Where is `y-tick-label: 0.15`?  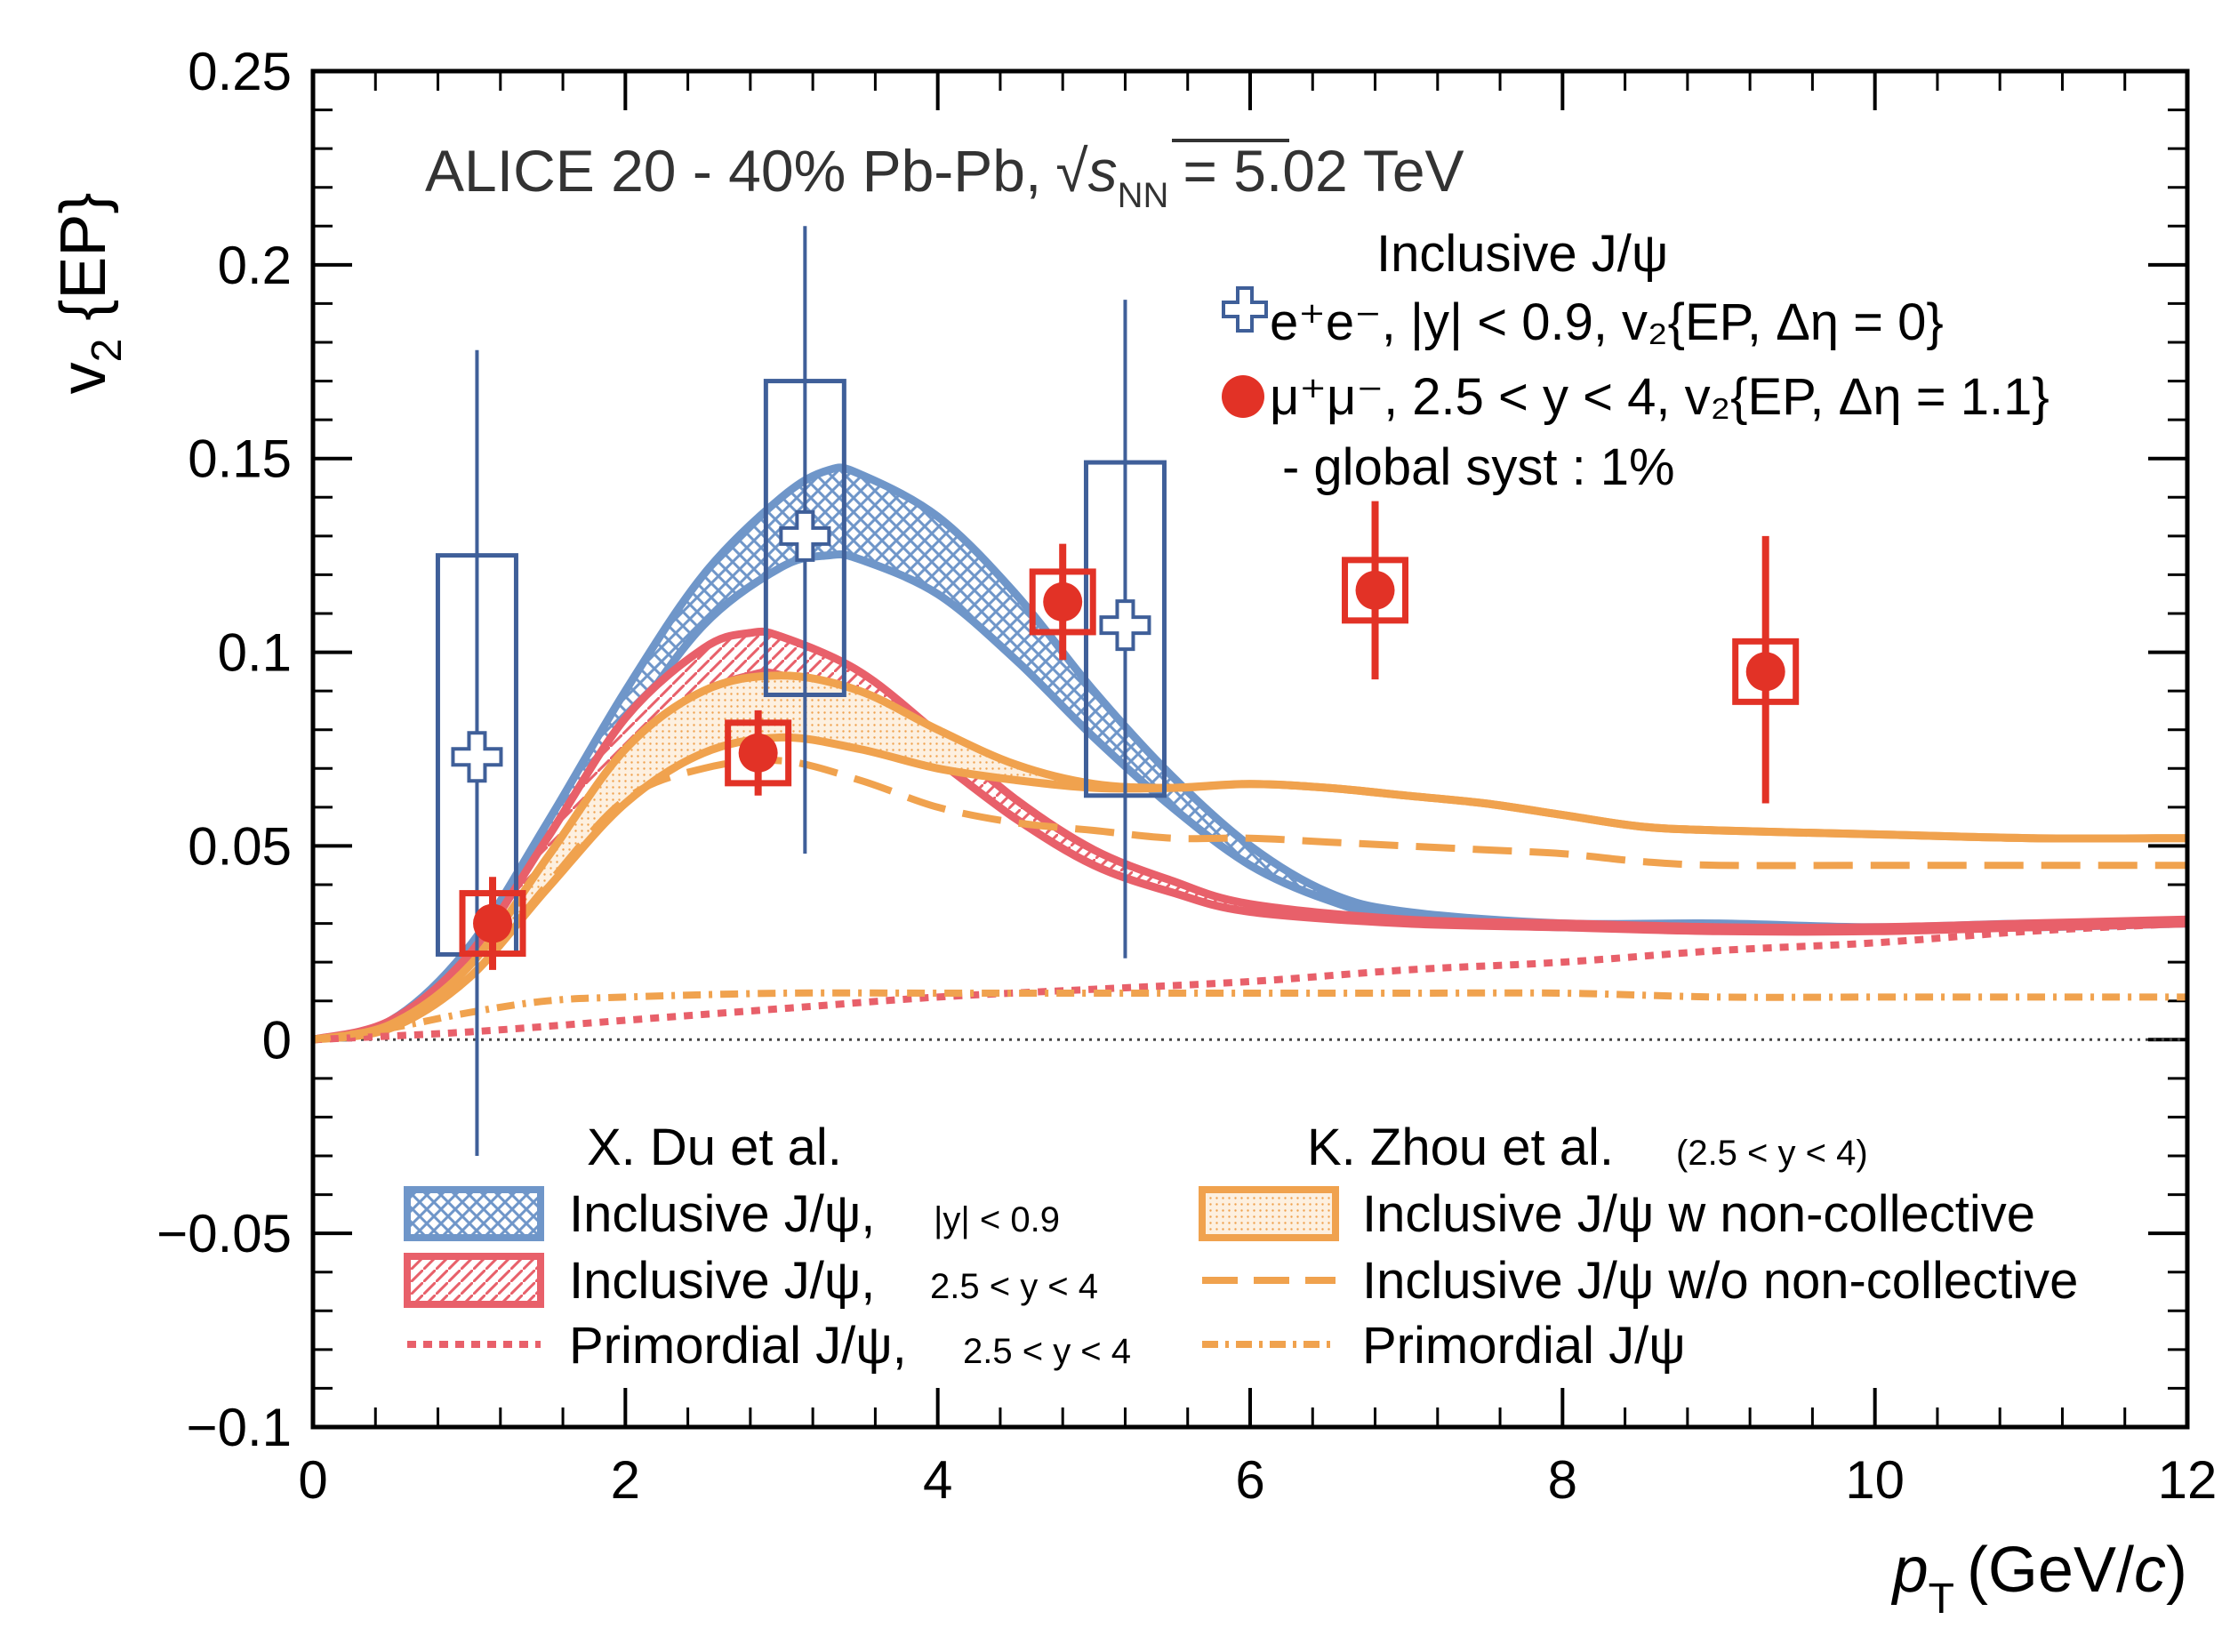 y-tick-label: 0.15 is located at coordinates (240, 459).